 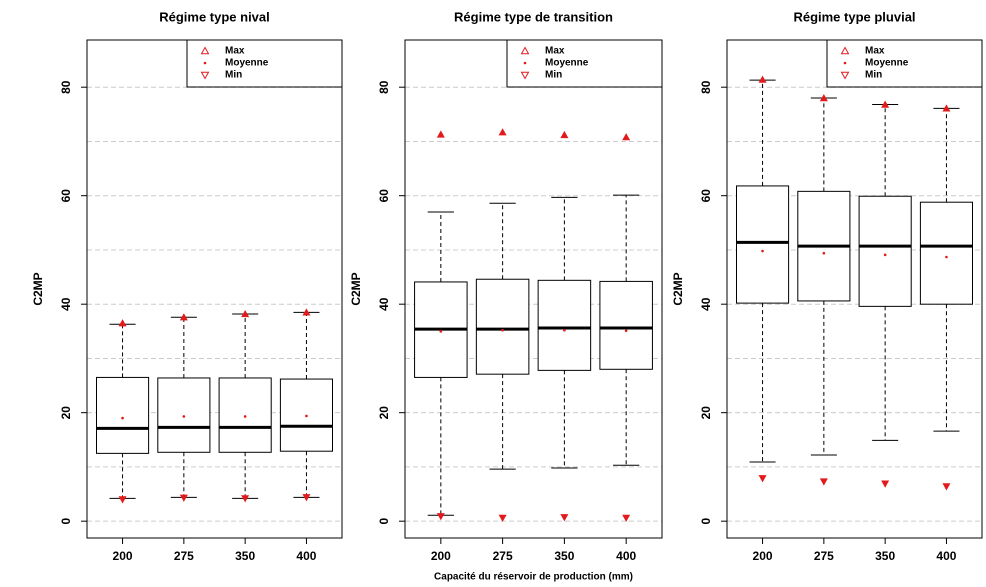 What do you see at coordinates (854, 16) in the screenshot?
I see `panel-title: Régime type pluvial` at bounding box center [854, 16].